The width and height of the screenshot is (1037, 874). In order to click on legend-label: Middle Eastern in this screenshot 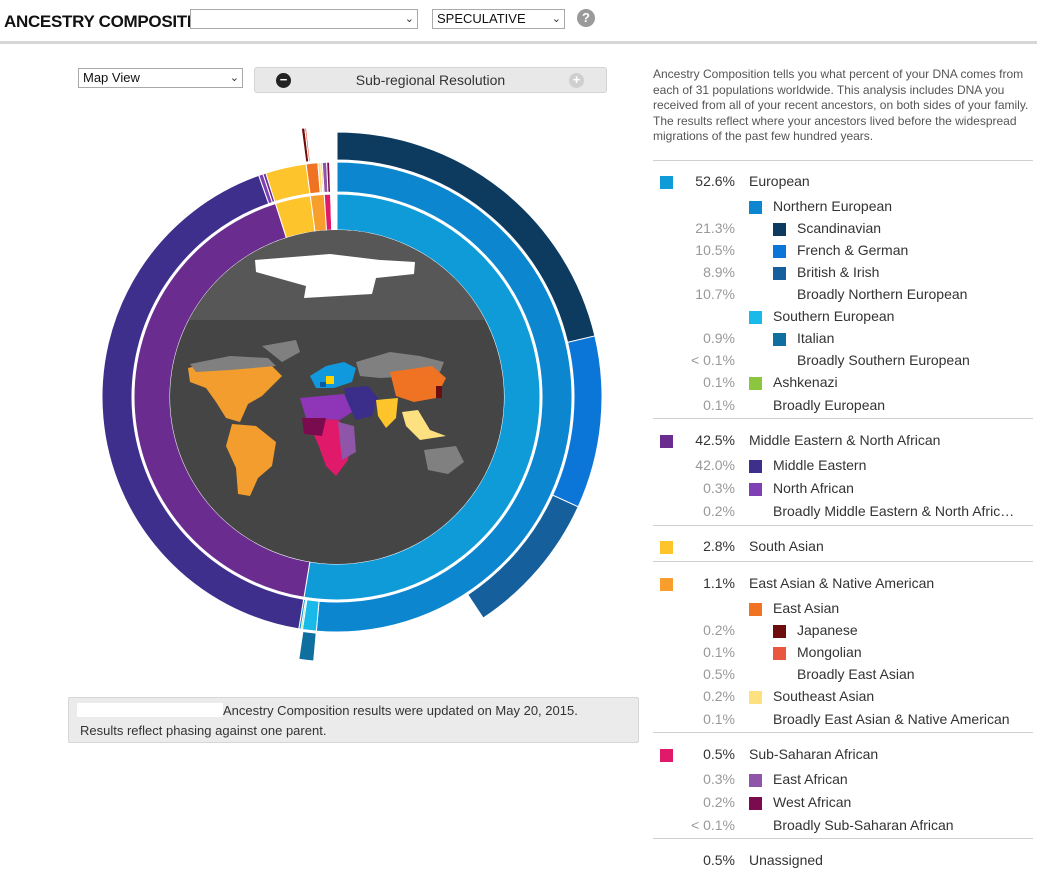, I will do `click(820, 465)`.